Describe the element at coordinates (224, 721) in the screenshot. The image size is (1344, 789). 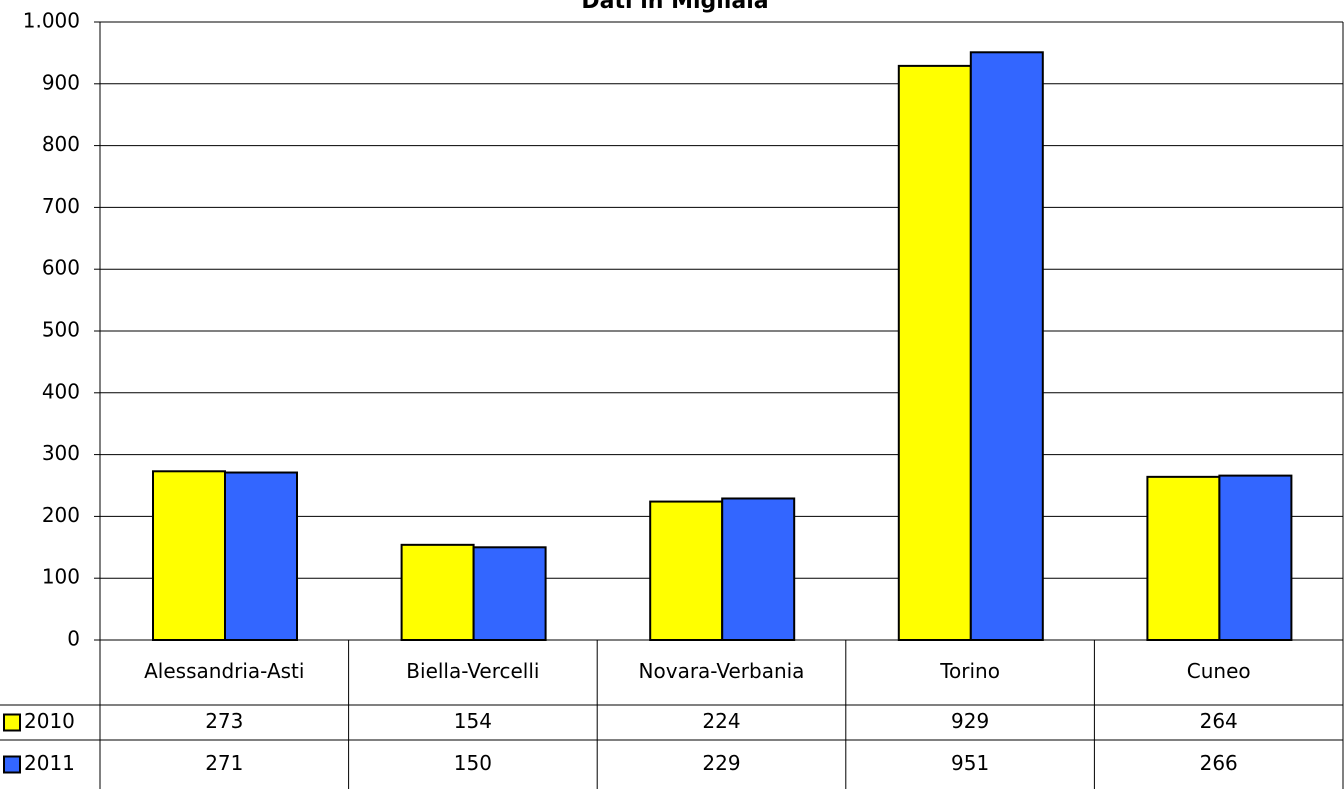
I see `table-value: 273` at that location.